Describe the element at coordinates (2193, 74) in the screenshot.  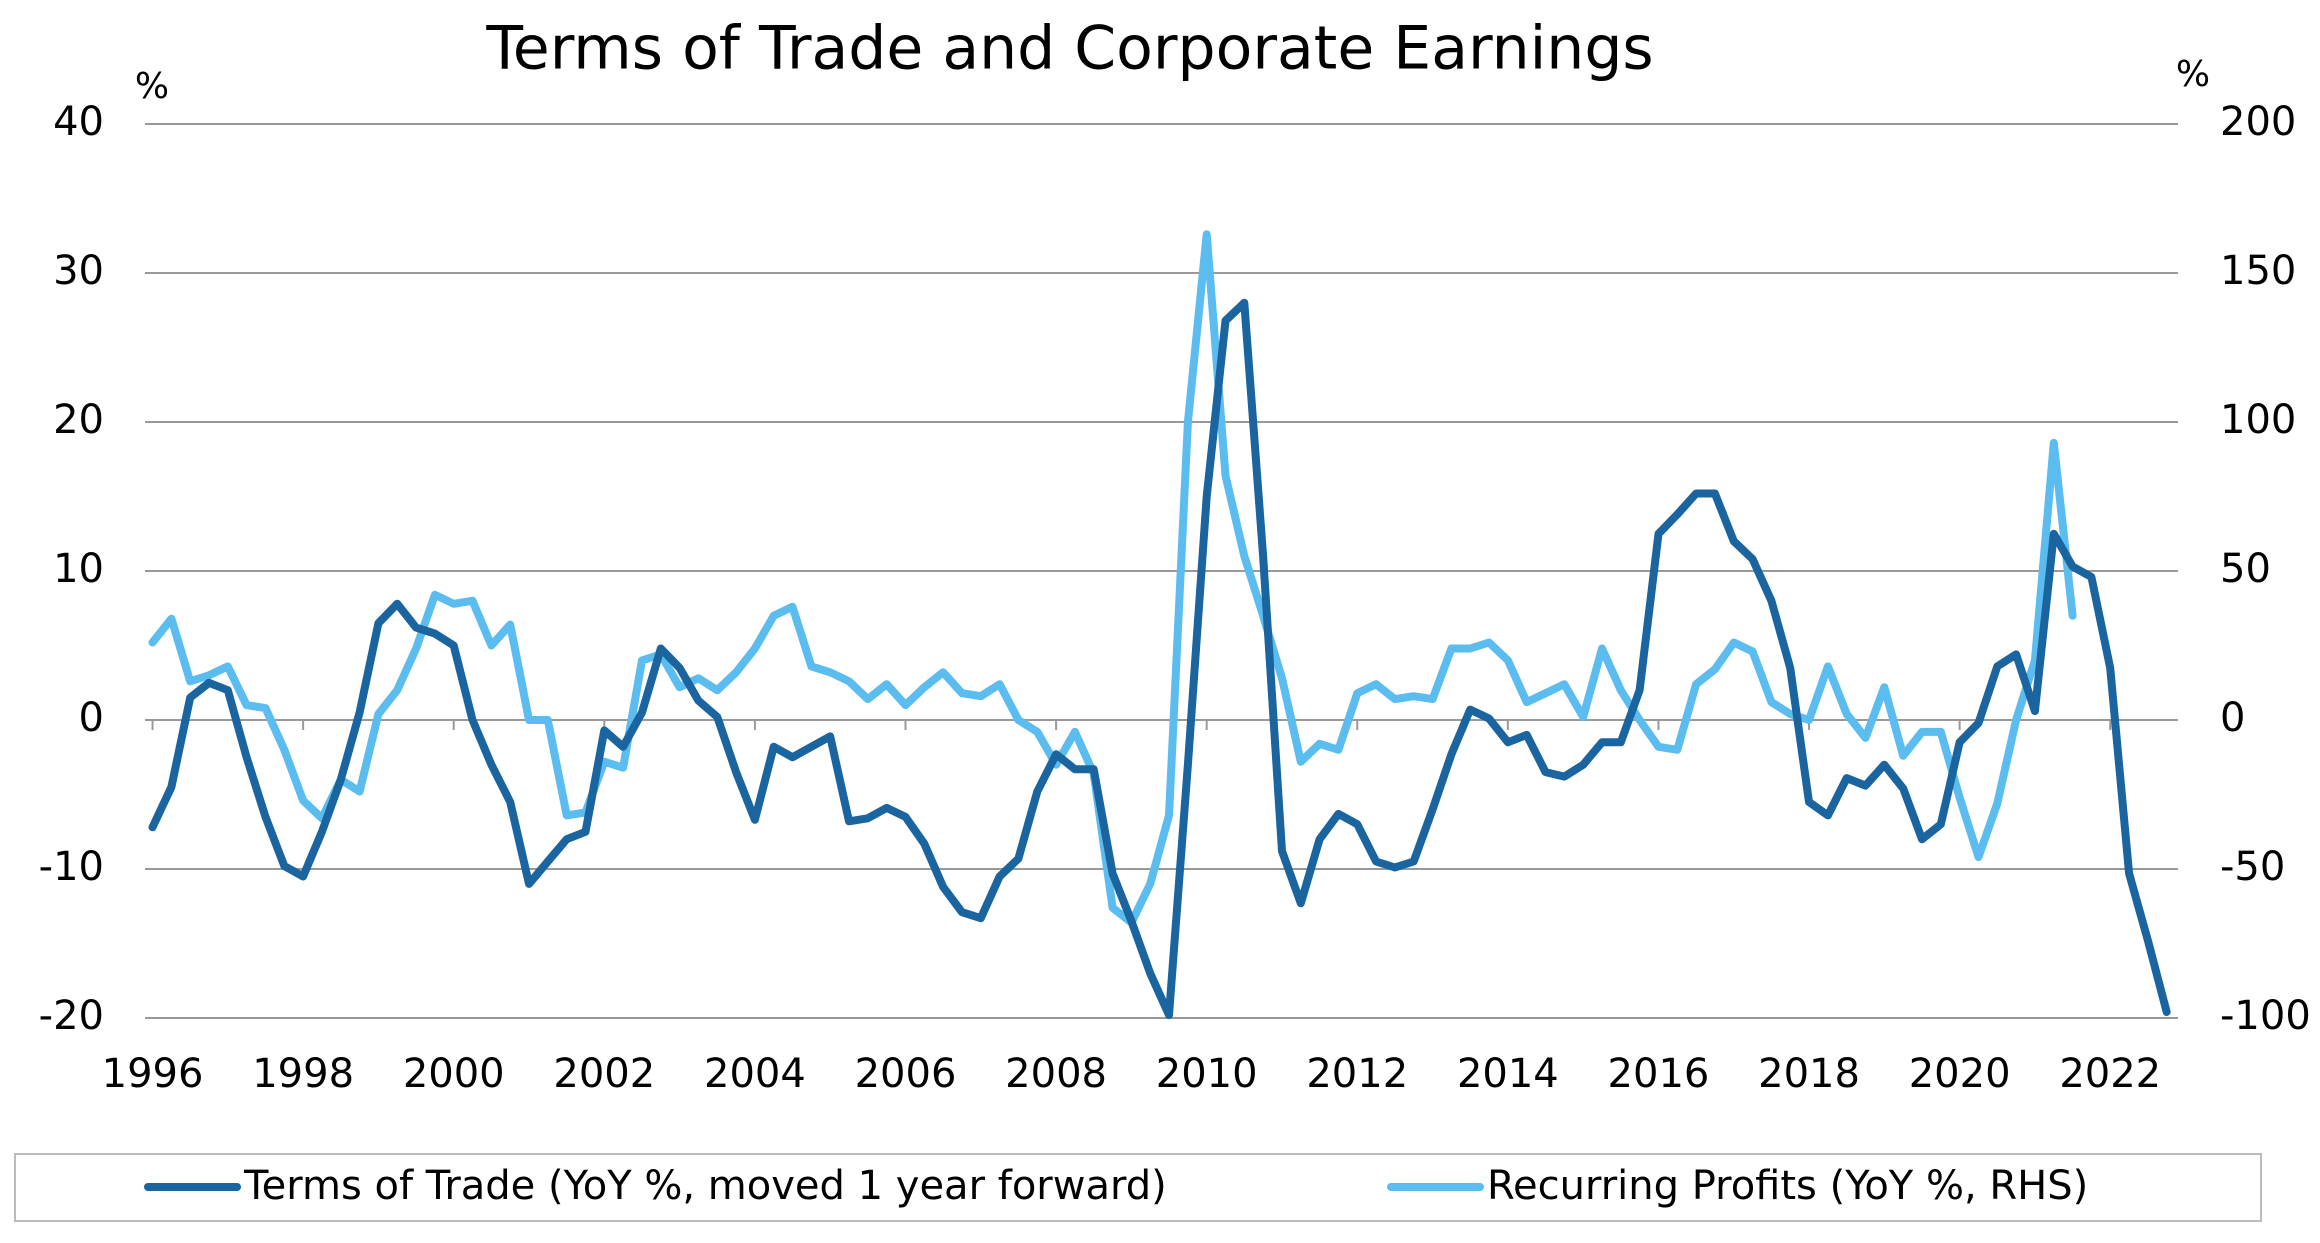
I see `y2-unit: %` at that location.